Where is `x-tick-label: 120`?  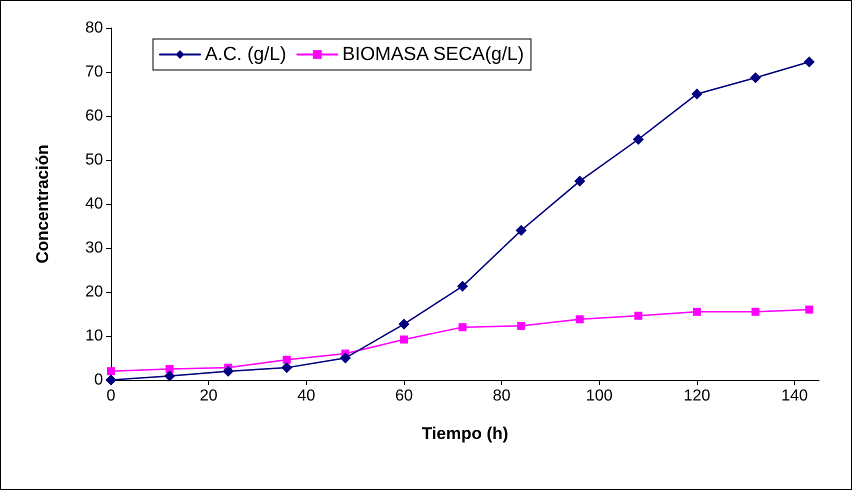
x-tick-label: 120 is located at coordinates (697, 396).